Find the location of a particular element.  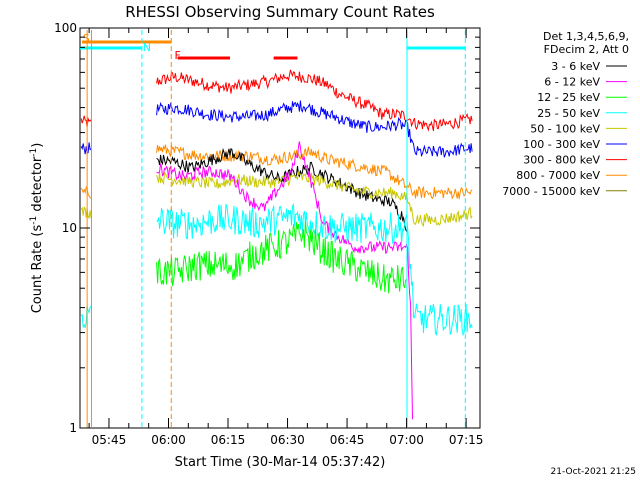

legend-header: Det 1,3,4,5,6,9, is located at coordinates (586, 36).